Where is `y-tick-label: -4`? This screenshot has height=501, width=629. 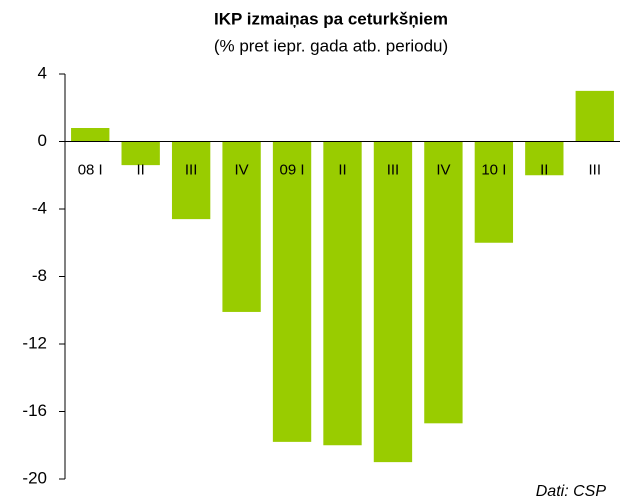 y-tick-label: -4 is located at coordinates (39, 207).